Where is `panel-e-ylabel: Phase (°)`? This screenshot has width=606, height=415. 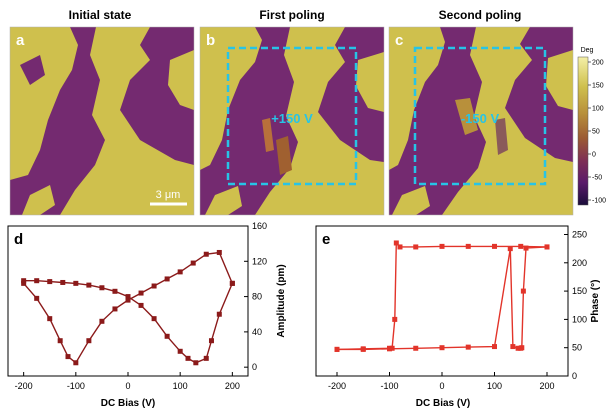
panel-e-ylabel: Phase (°) is located at coordinates (595, 301).